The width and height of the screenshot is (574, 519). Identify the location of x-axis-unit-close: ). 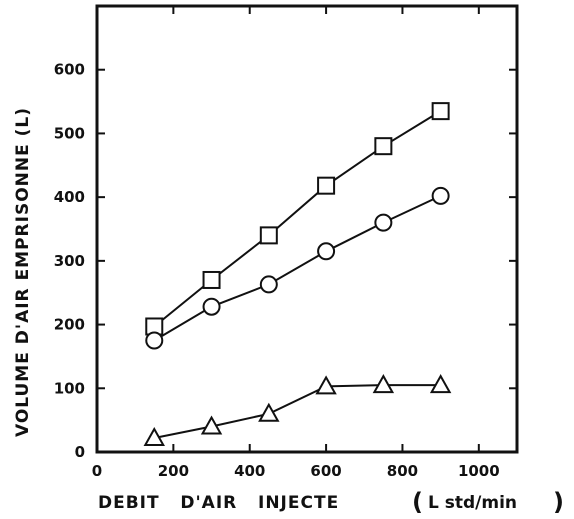
(558, 502).